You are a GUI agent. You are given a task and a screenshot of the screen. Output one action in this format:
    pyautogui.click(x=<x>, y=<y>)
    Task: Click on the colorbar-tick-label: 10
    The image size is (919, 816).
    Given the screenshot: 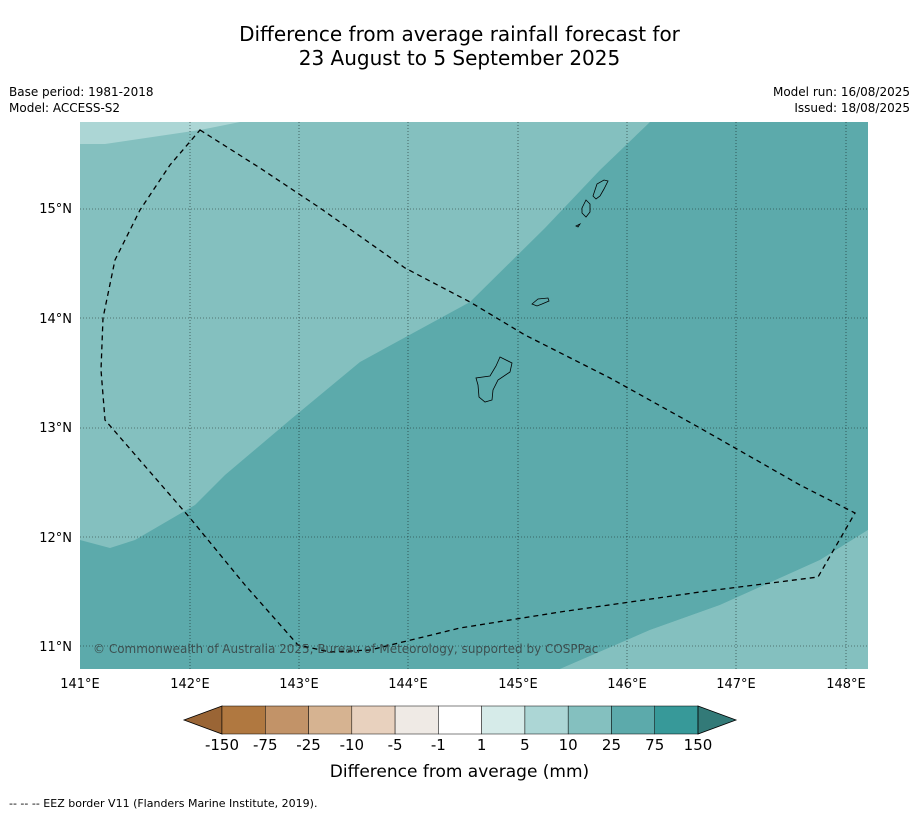 What is the action you would take?
    pyautogui.click(x=568, y=745)
    